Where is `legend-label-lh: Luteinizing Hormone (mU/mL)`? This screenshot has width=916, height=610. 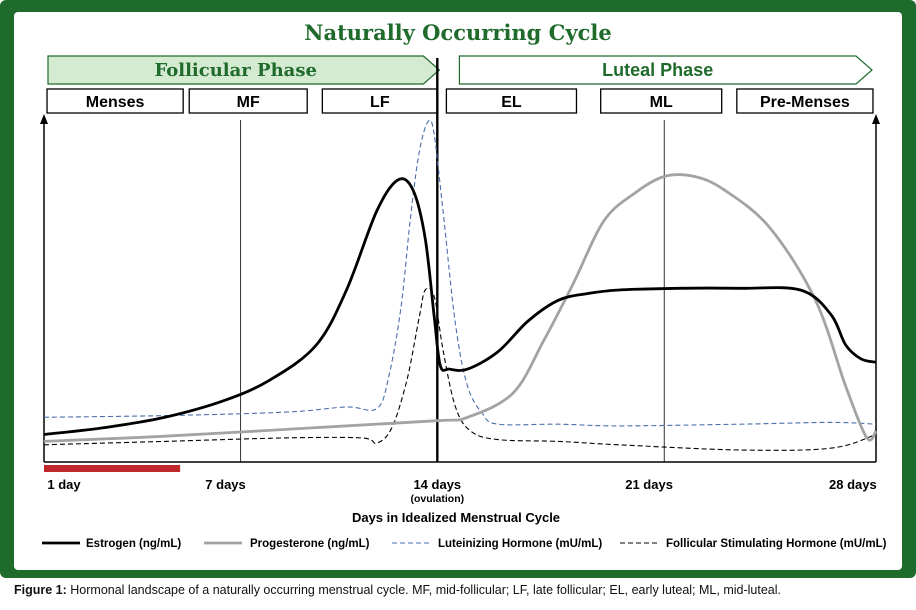
legend-label-lh: Luteinizing Hormone (mU/mL) is located at coordinates (520, 544).